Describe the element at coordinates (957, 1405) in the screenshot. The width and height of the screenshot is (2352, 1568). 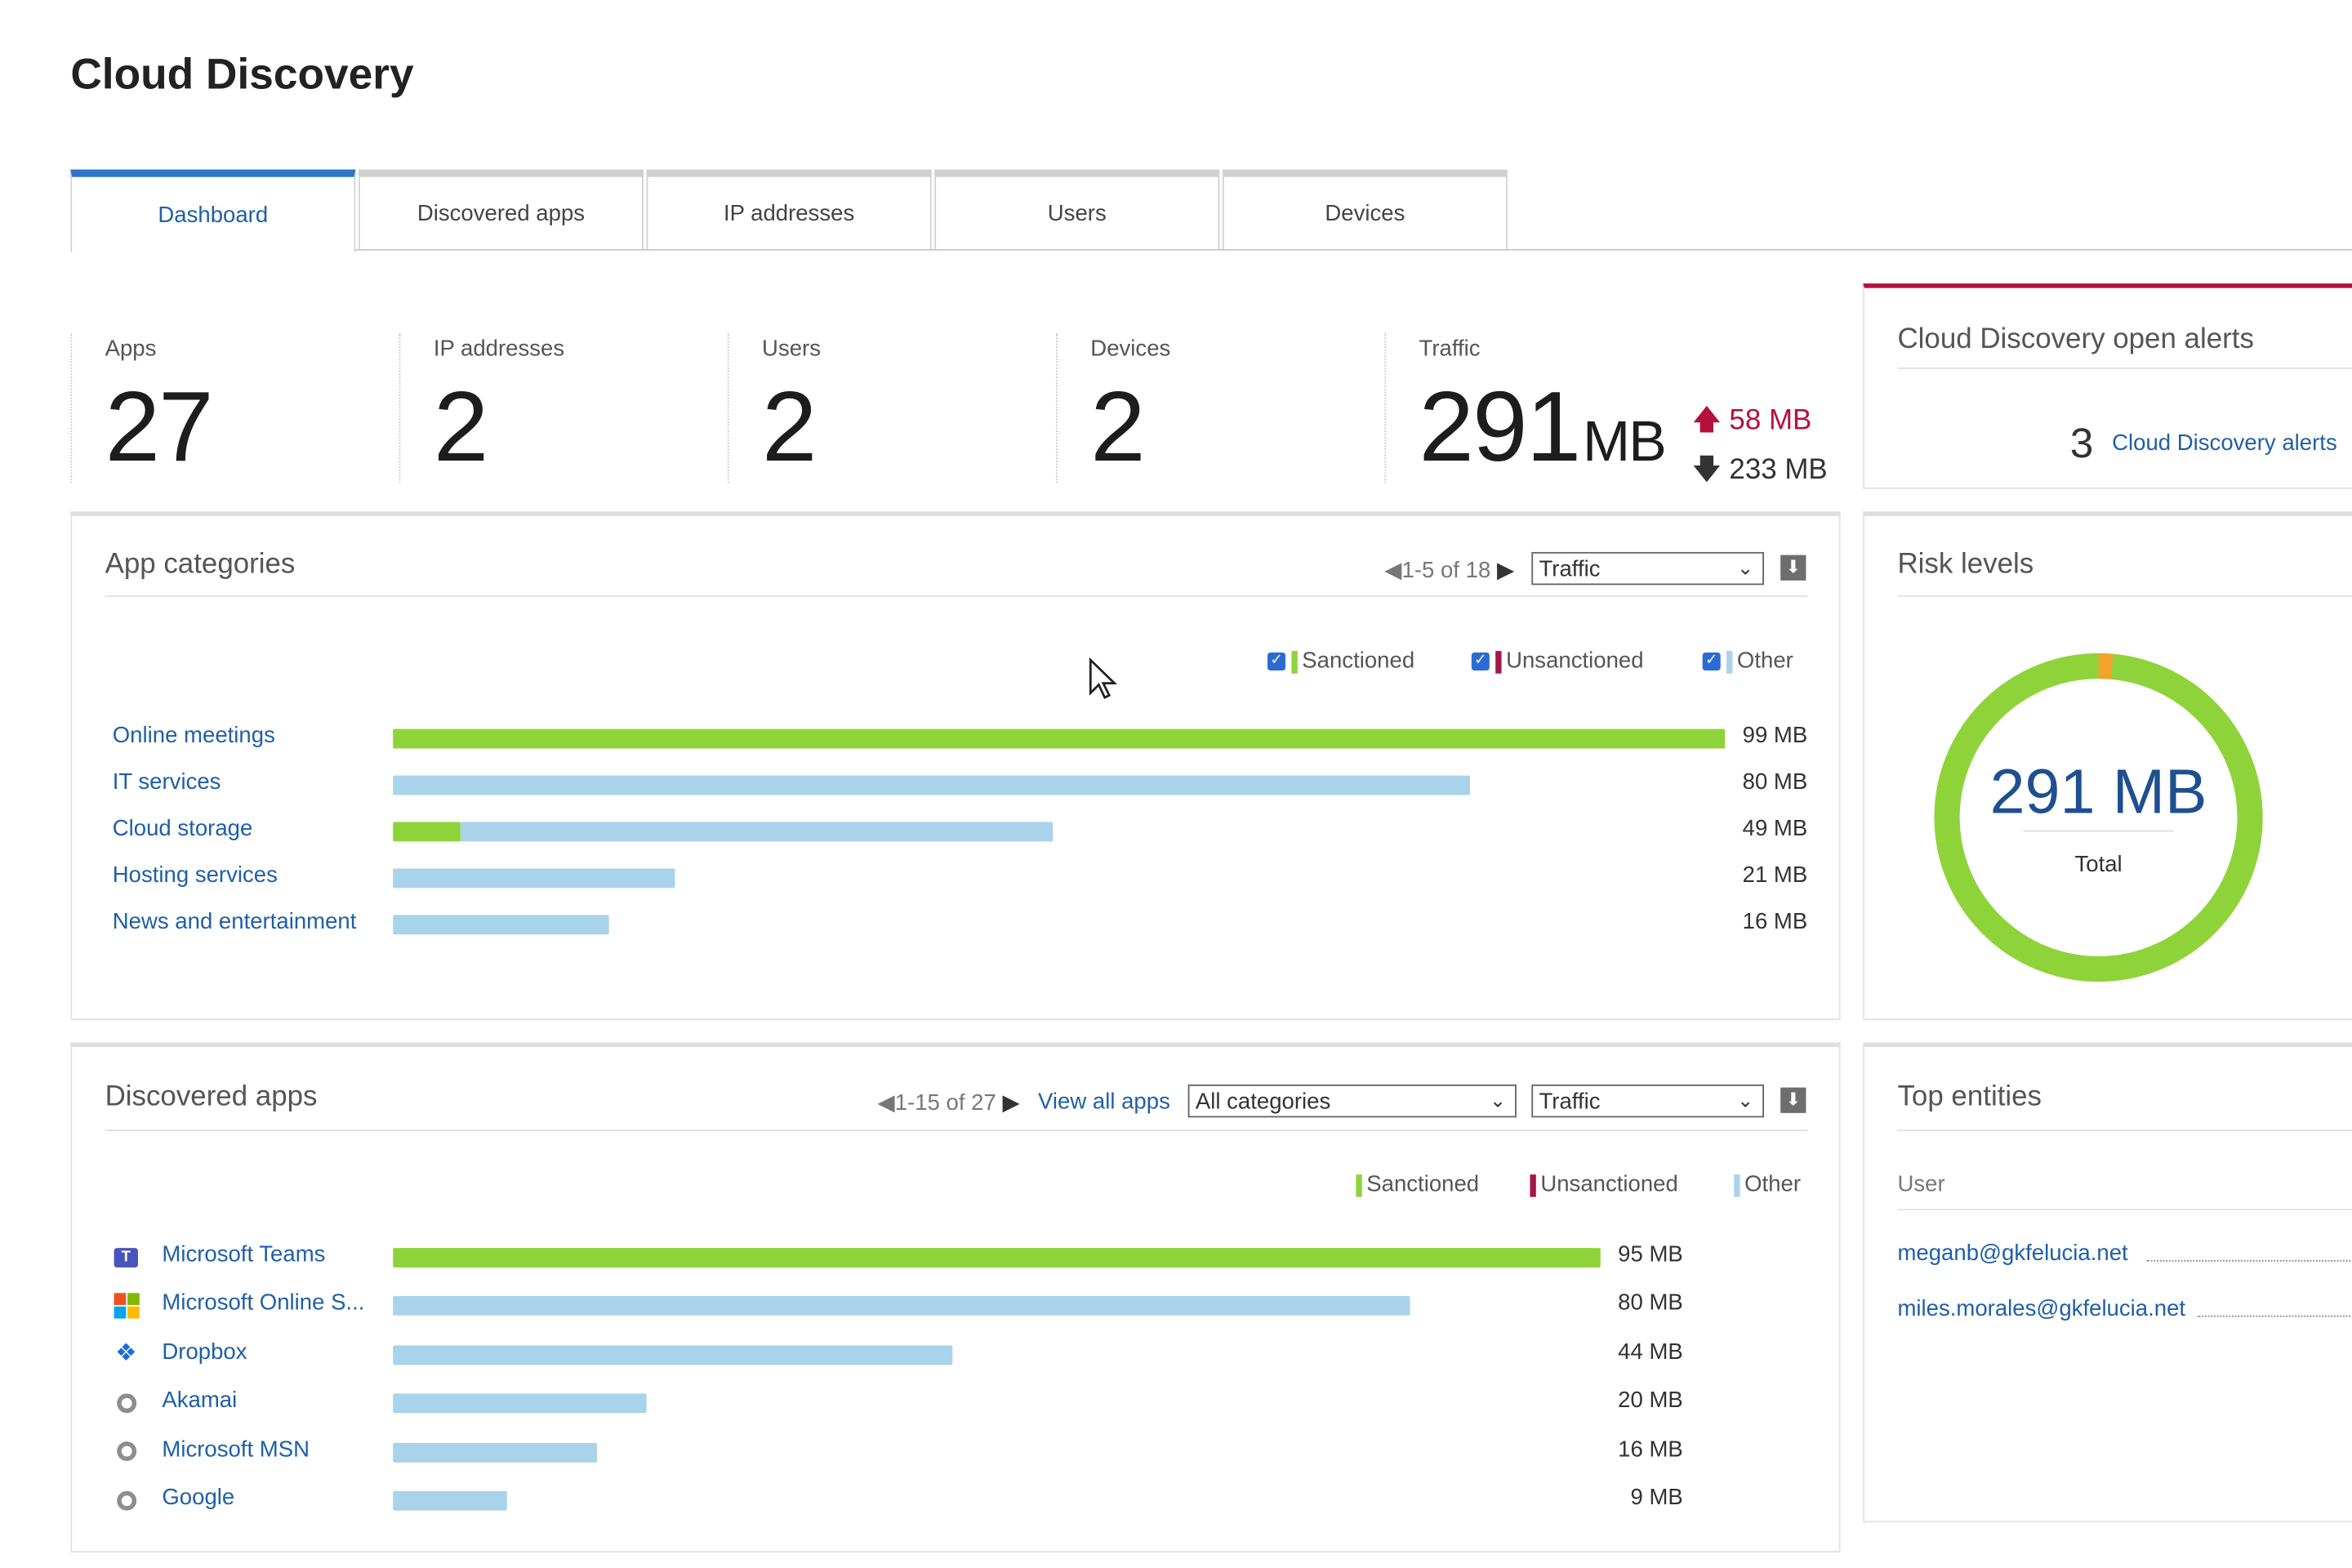
I see `app-row: Akamai 20 MB` at that location.